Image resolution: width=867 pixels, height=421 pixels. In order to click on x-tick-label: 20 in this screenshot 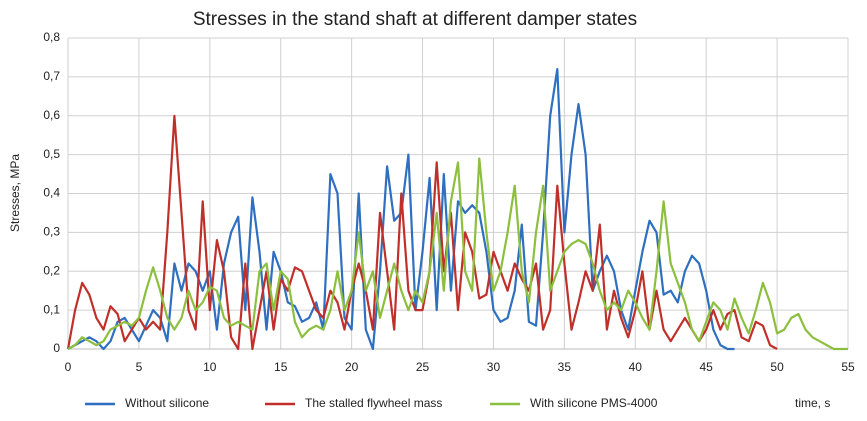, I will do `click(352, 367)`.